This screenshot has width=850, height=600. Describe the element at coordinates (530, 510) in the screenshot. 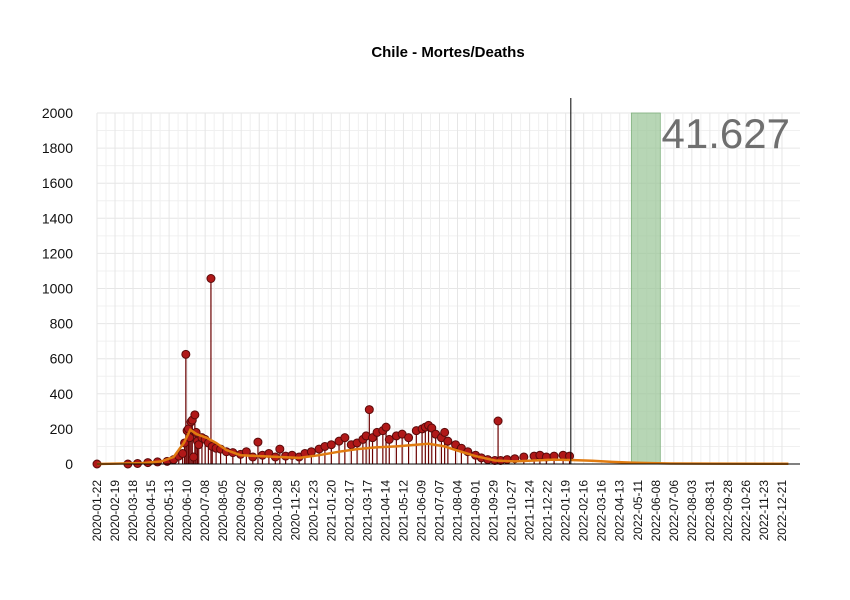

I see `x-tick-label: 2021-11-24` at that location.